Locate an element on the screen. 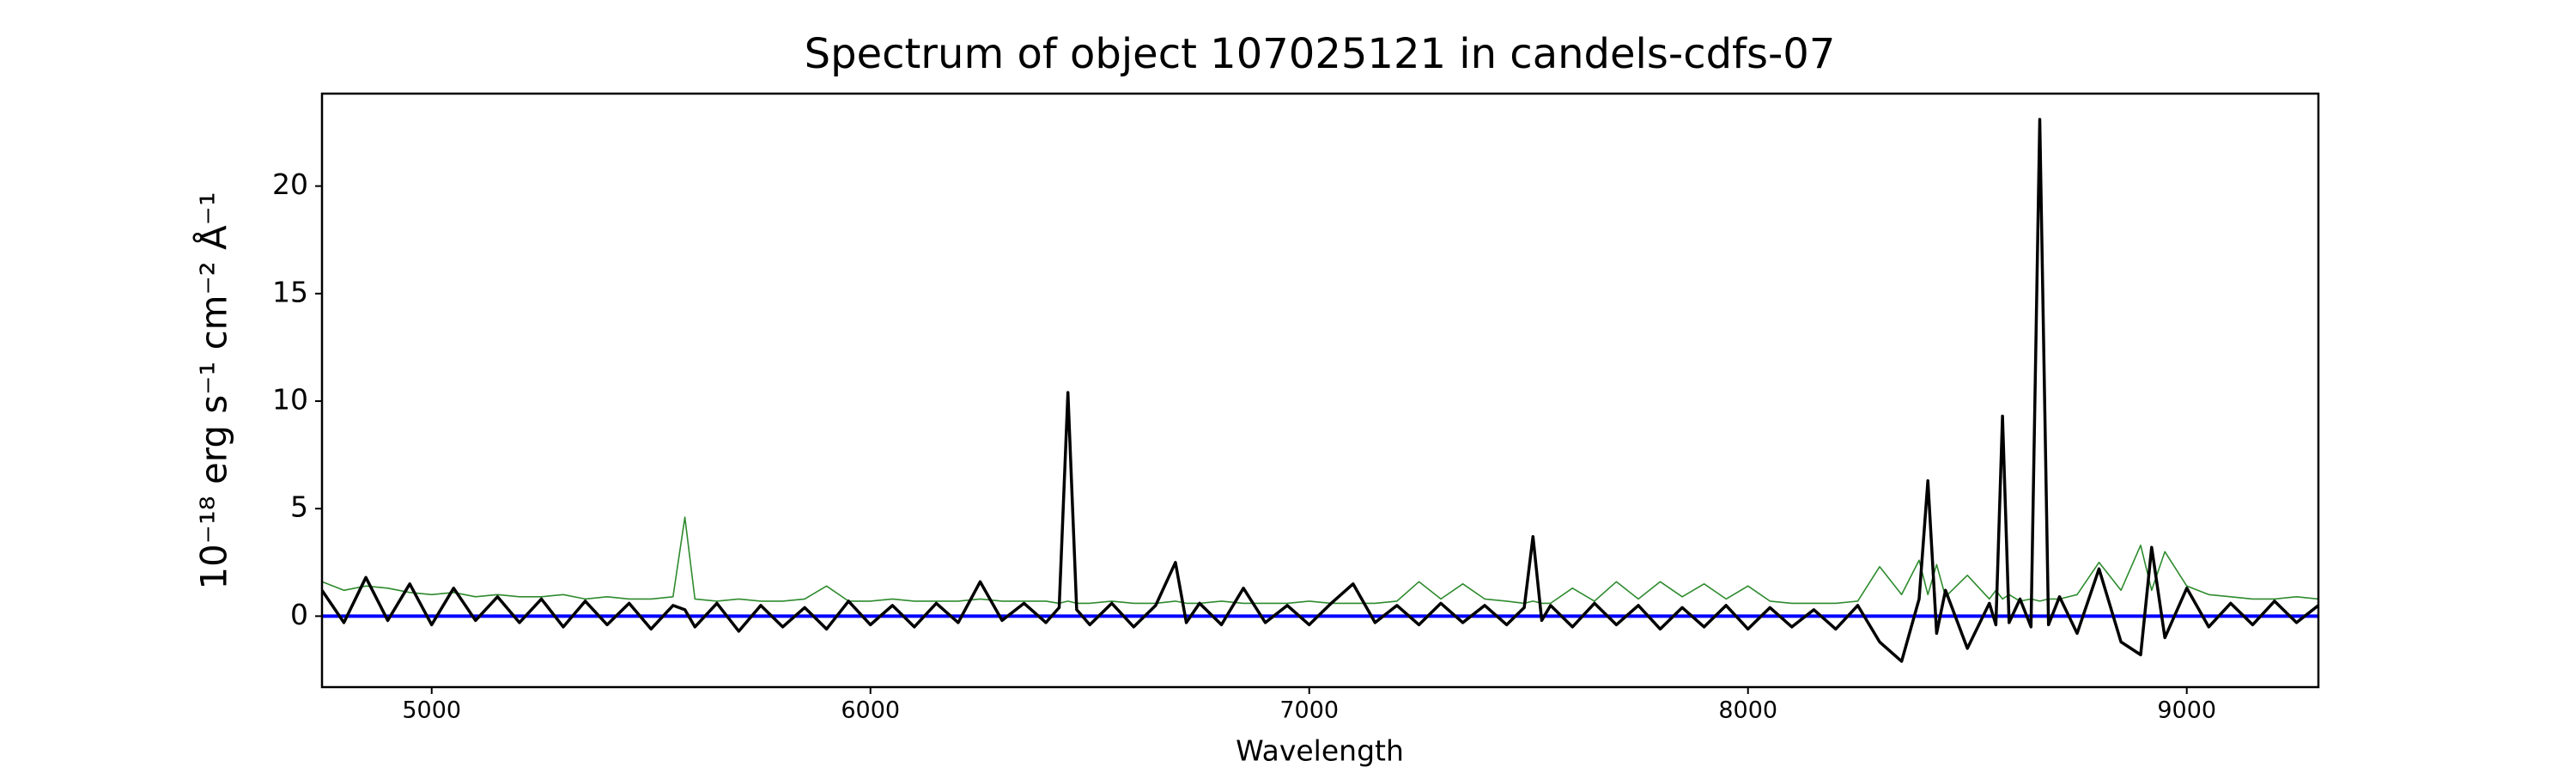 The height and width of the screenshot is (773, 2576). x-tick-label: 9000 is located at coordinates (2186, 710).